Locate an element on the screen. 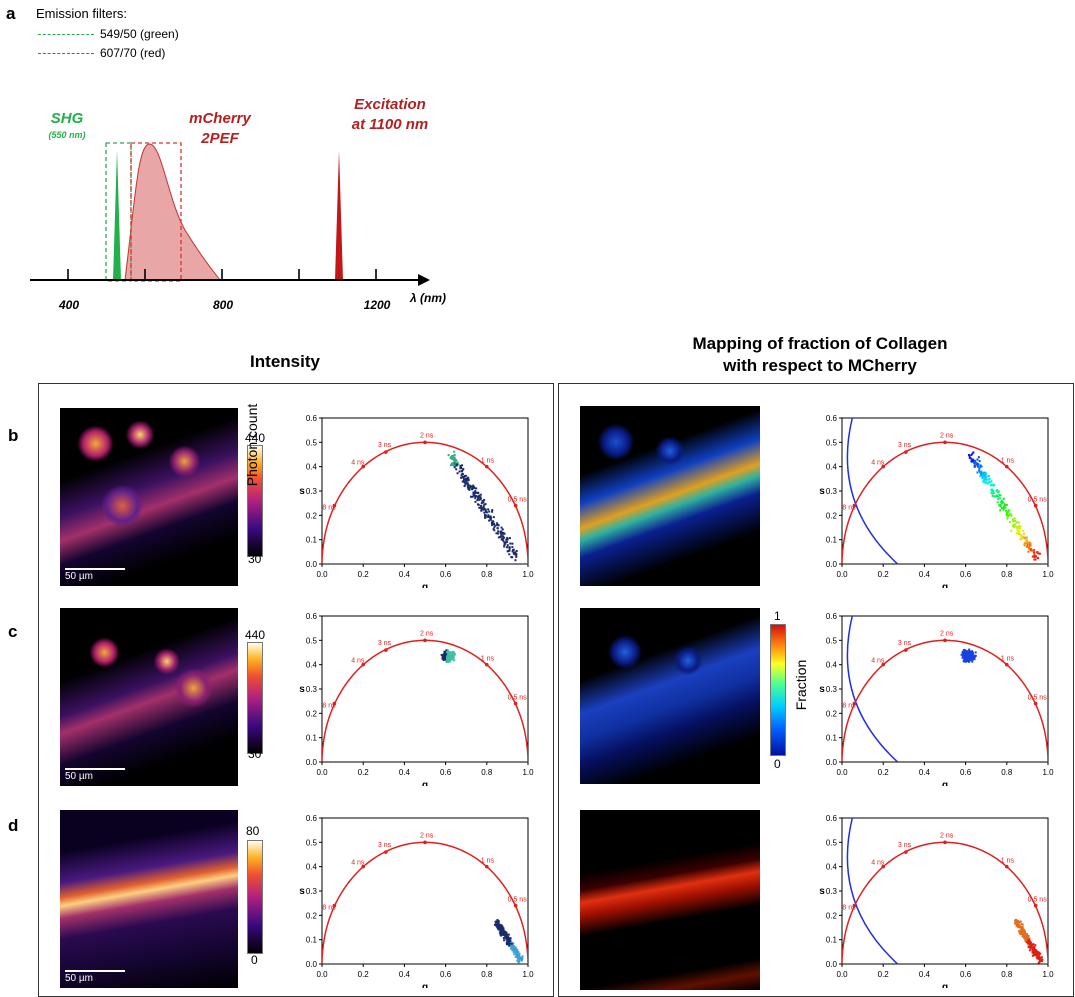  plot-frame is located at coordinates (945, 491).